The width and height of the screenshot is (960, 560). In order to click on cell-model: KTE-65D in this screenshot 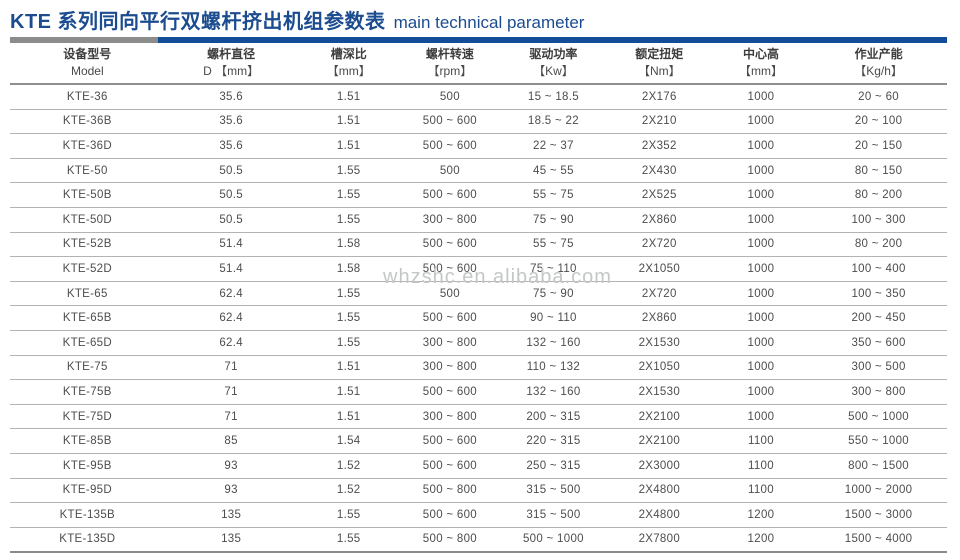, I will do `click(87, 343)`.